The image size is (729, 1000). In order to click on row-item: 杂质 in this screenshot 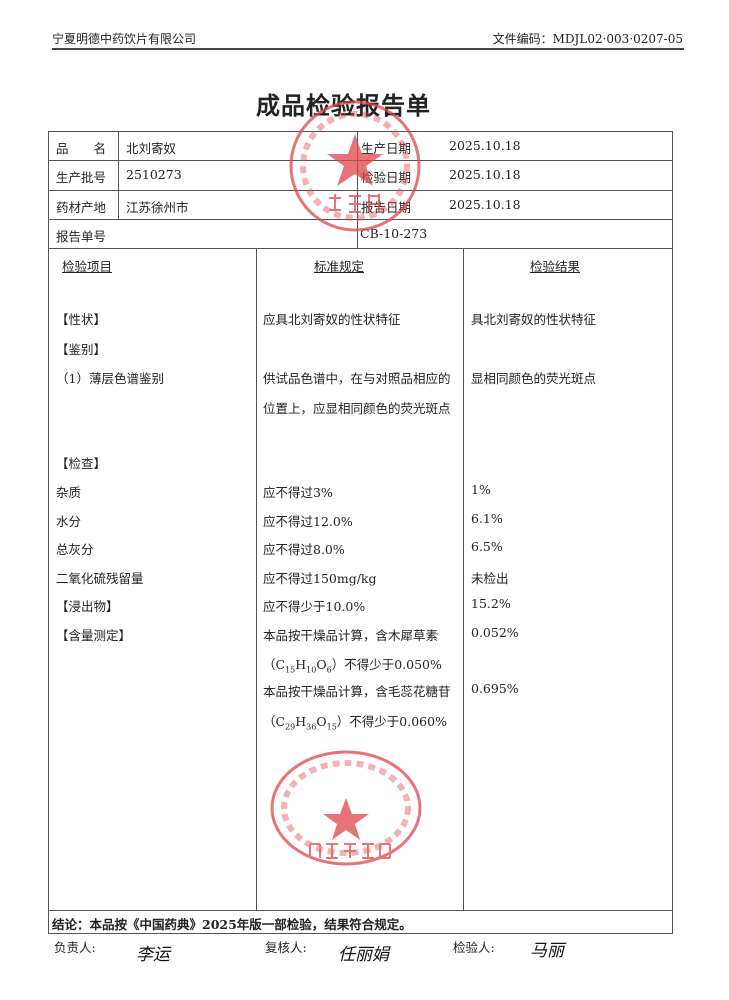, I will do `click(69, 492)`.